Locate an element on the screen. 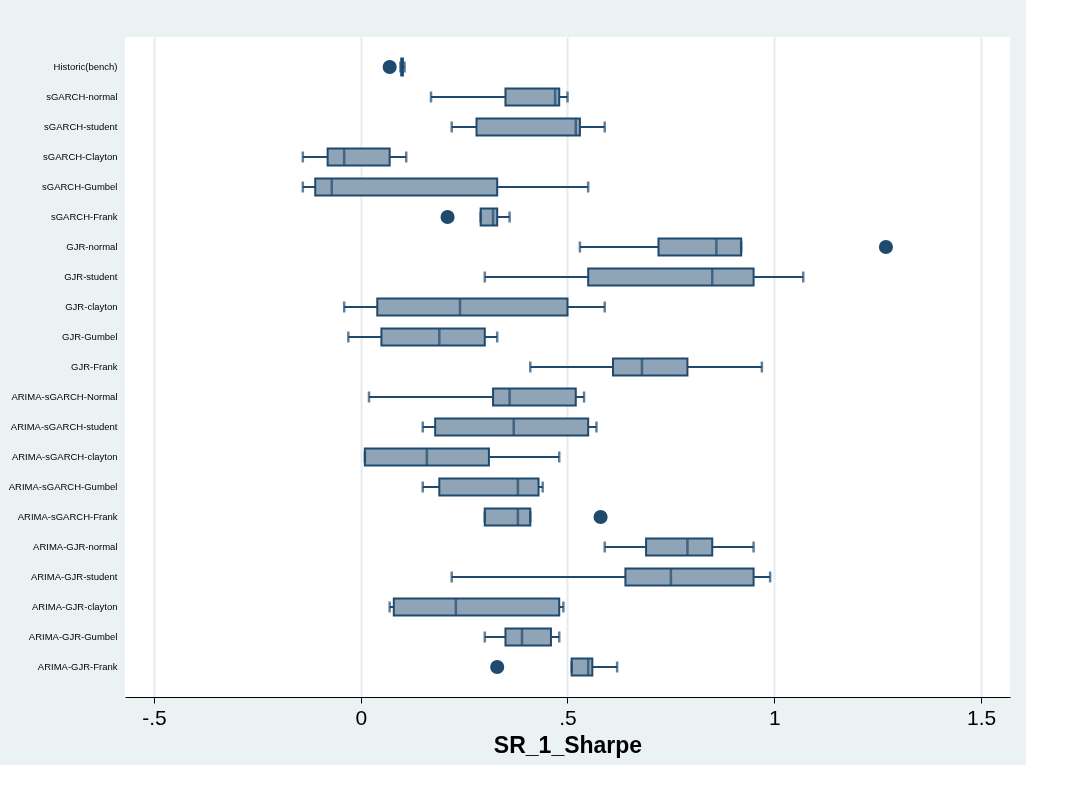 The width and height of the screenshot is (1092, 796). x-axis-title: SR_1_Sharpe is located at coordinates (568, 744).